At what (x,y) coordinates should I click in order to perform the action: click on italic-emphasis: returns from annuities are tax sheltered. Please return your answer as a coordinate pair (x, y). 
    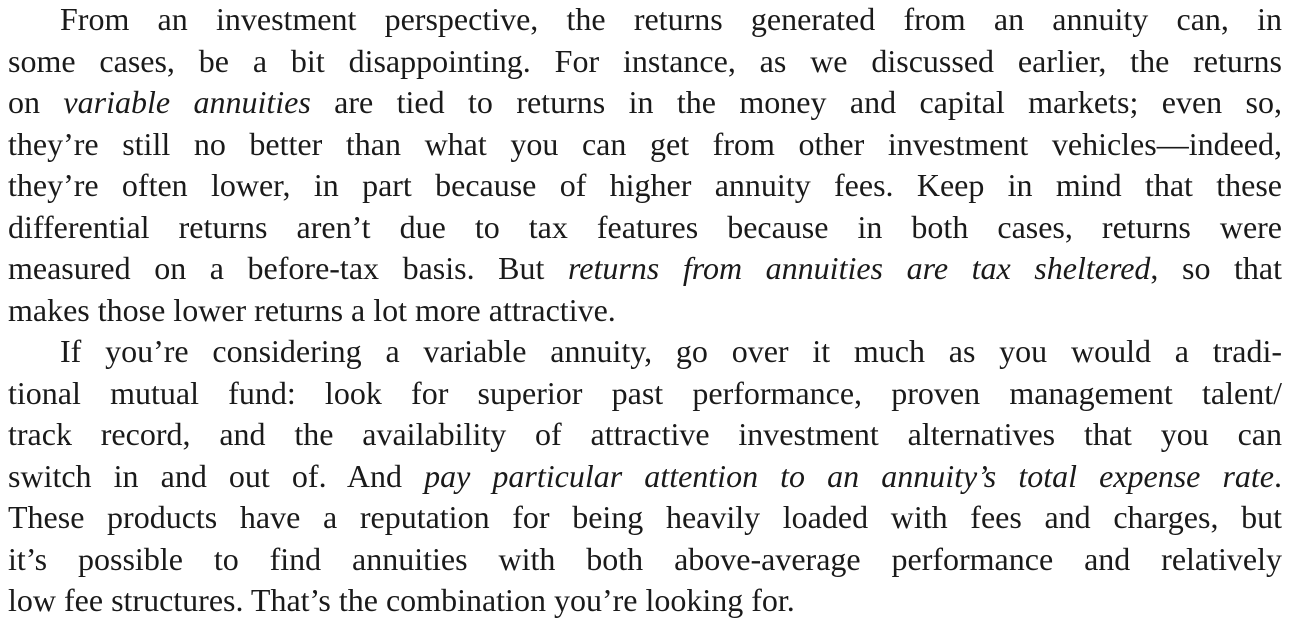
    Looking at the image, I should click on (859, 268).